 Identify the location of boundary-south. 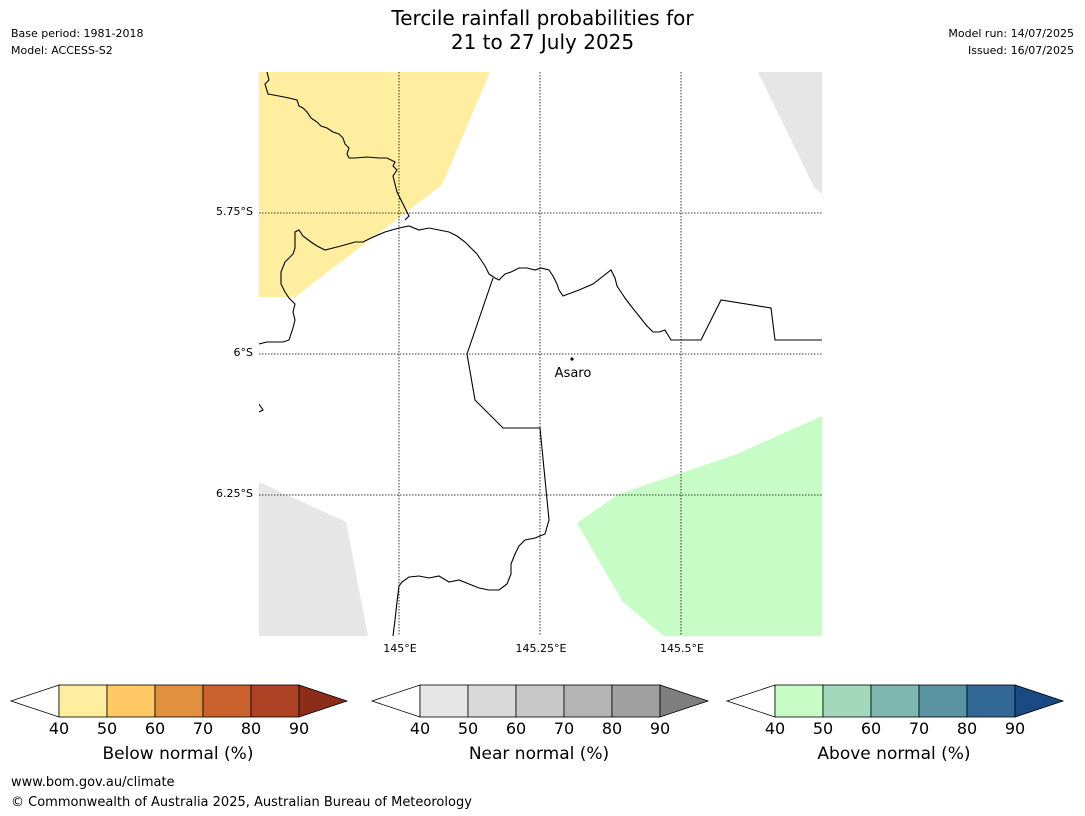
(471, 456).